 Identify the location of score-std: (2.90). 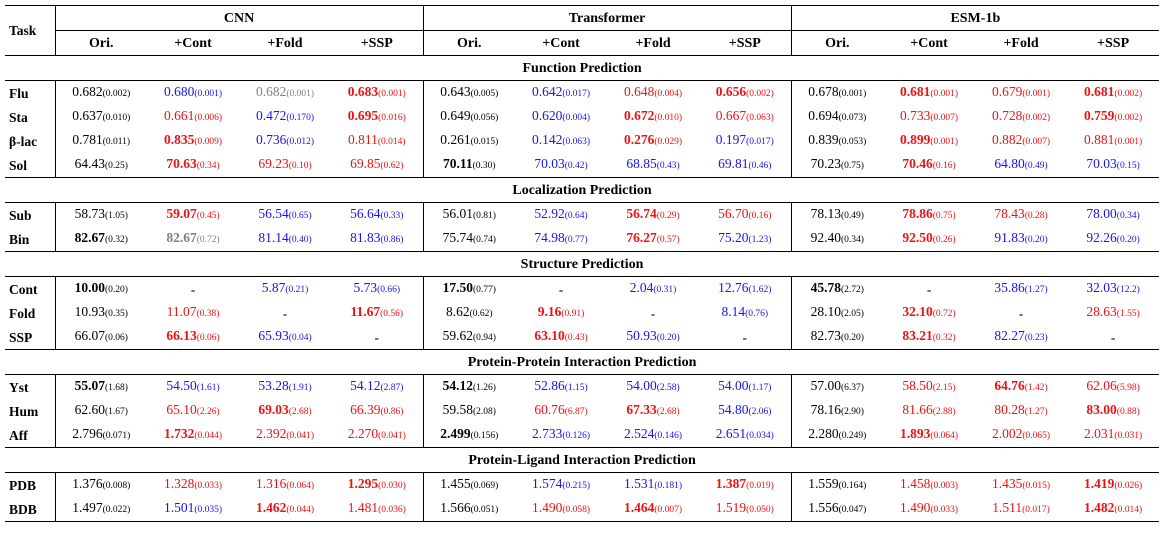
(852, 412).